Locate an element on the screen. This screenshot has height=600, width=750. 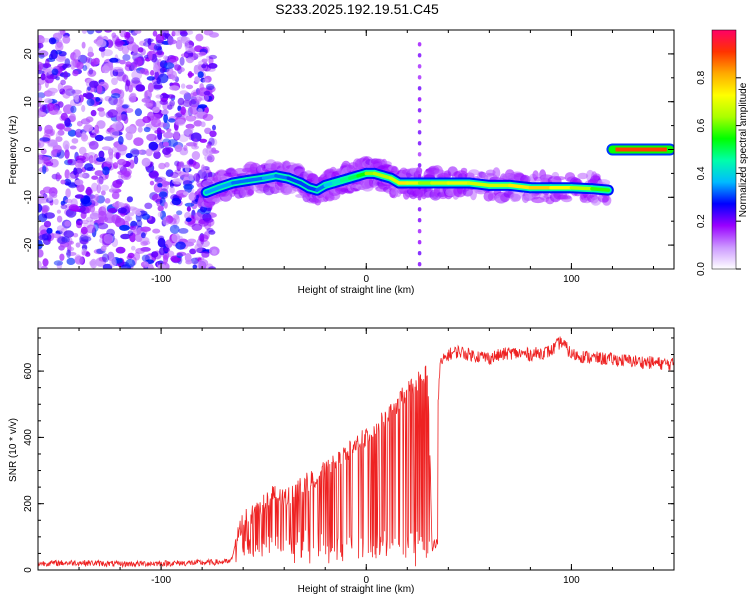
colorbar-axes: 0.0 0.2 0.4 0.6 0.8 is located at coordinates (718, 173).